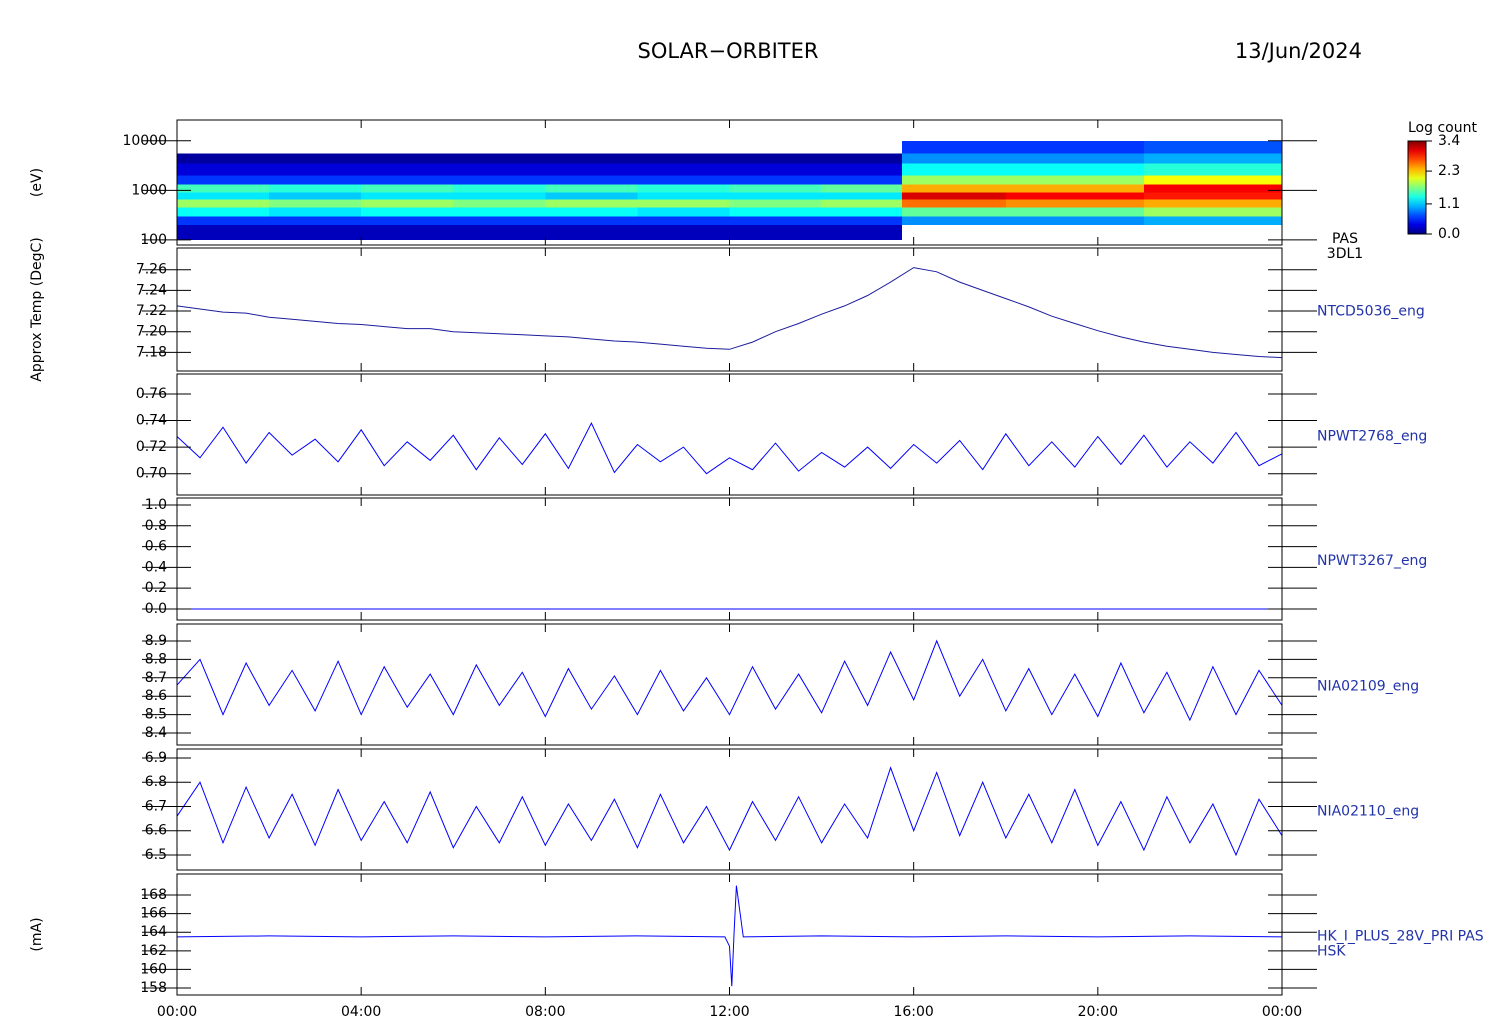 This screenshot has height=1020, width=1512. I want to click on series-label: HK_I_PLUS_28V_PRI PAS, so click(1400, 937).